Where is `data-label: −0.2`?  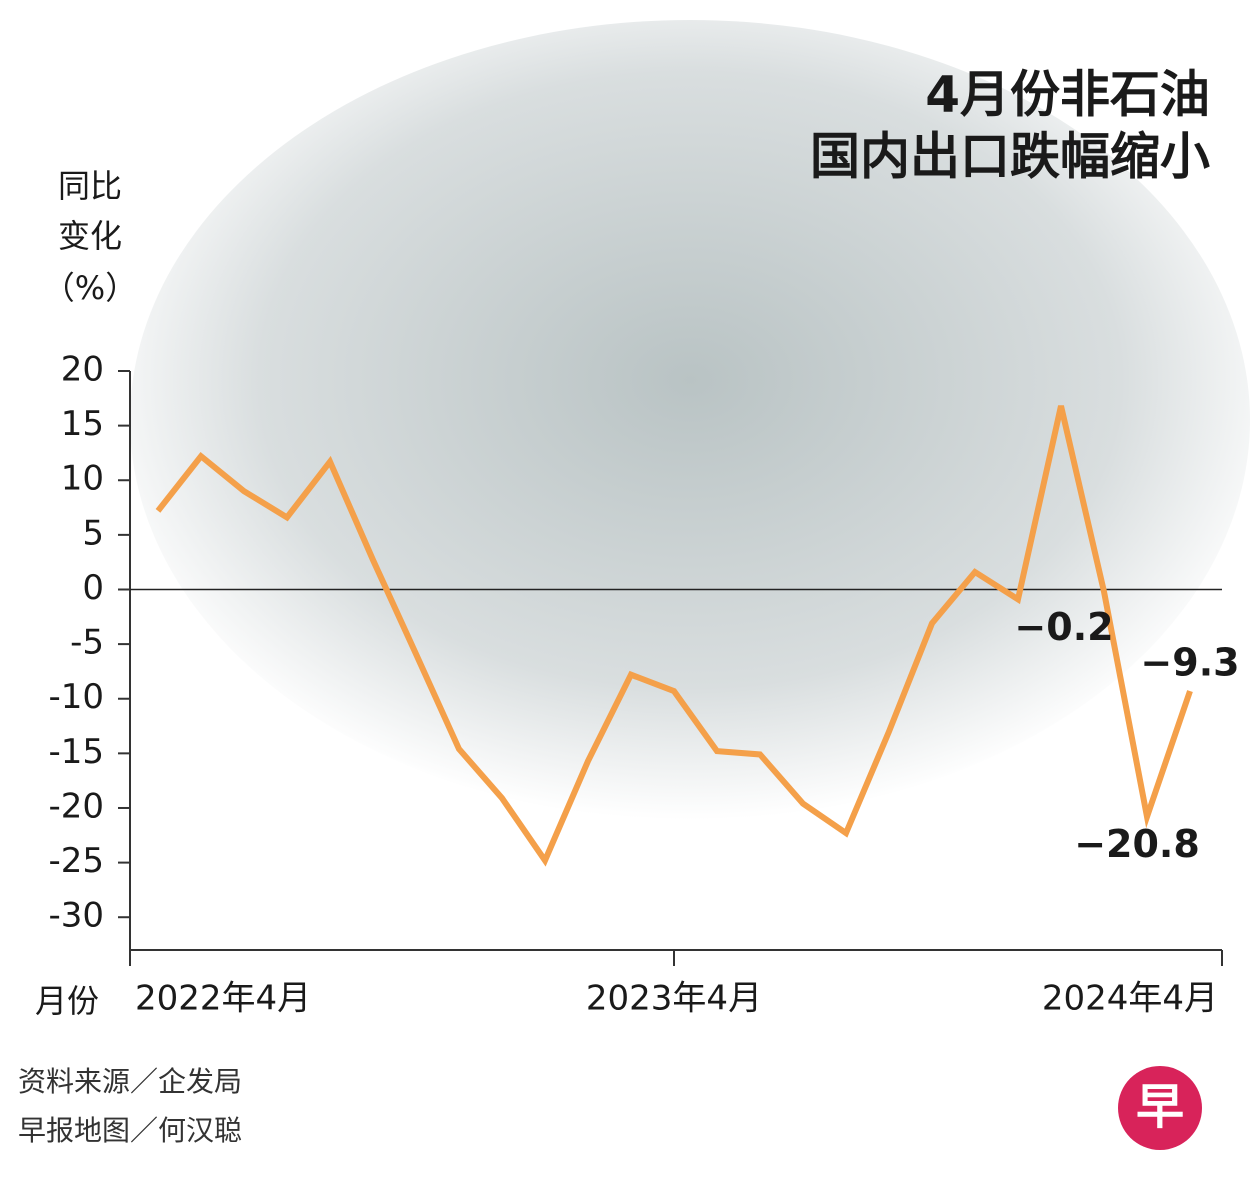
data-label: −0.2 is located at coordinates (1063, 627).